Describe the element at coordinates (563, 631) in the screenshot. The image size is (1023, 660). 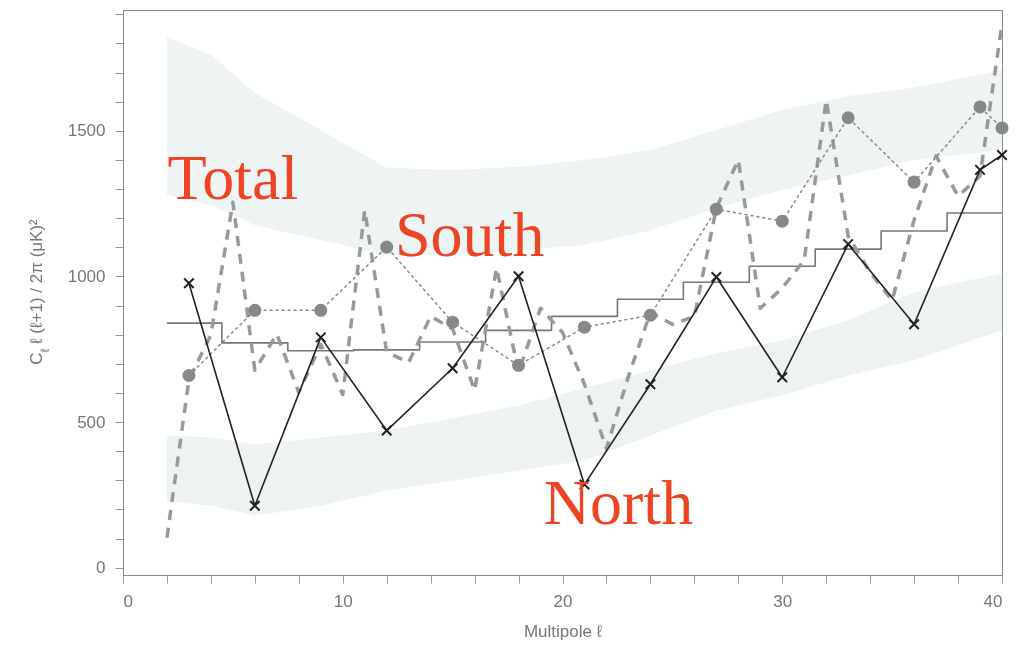
I see `x-axis-title: Multipole ℓ` at that location.